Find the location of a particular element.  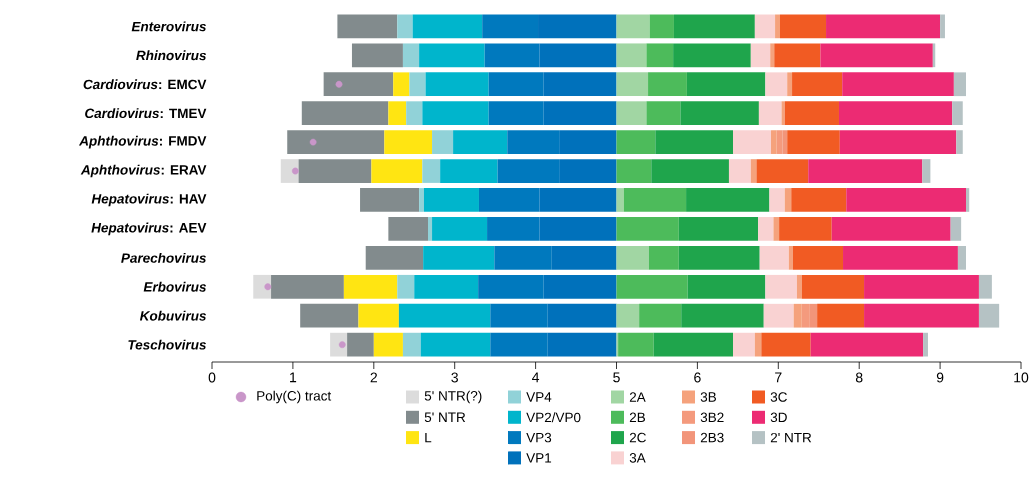

x-tick-label: 10 is located at coordinates (1021, 377).